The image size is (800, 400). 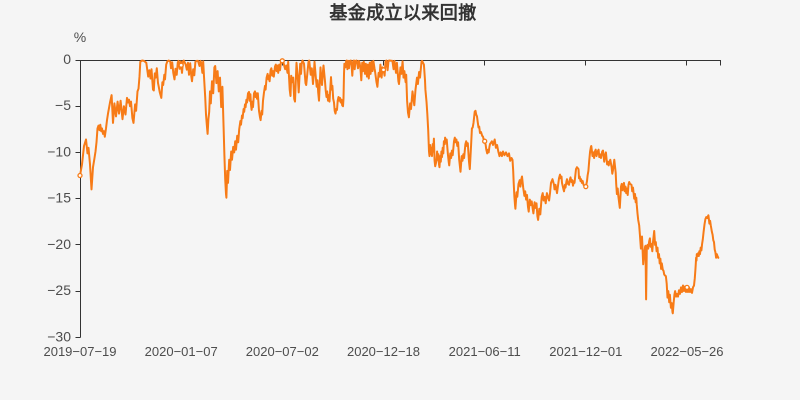 What do you see at coordinates (402, 12) in the screenshot?
I see `svg-text: 基金成立以来回撤` at bounding box center [402, 12].